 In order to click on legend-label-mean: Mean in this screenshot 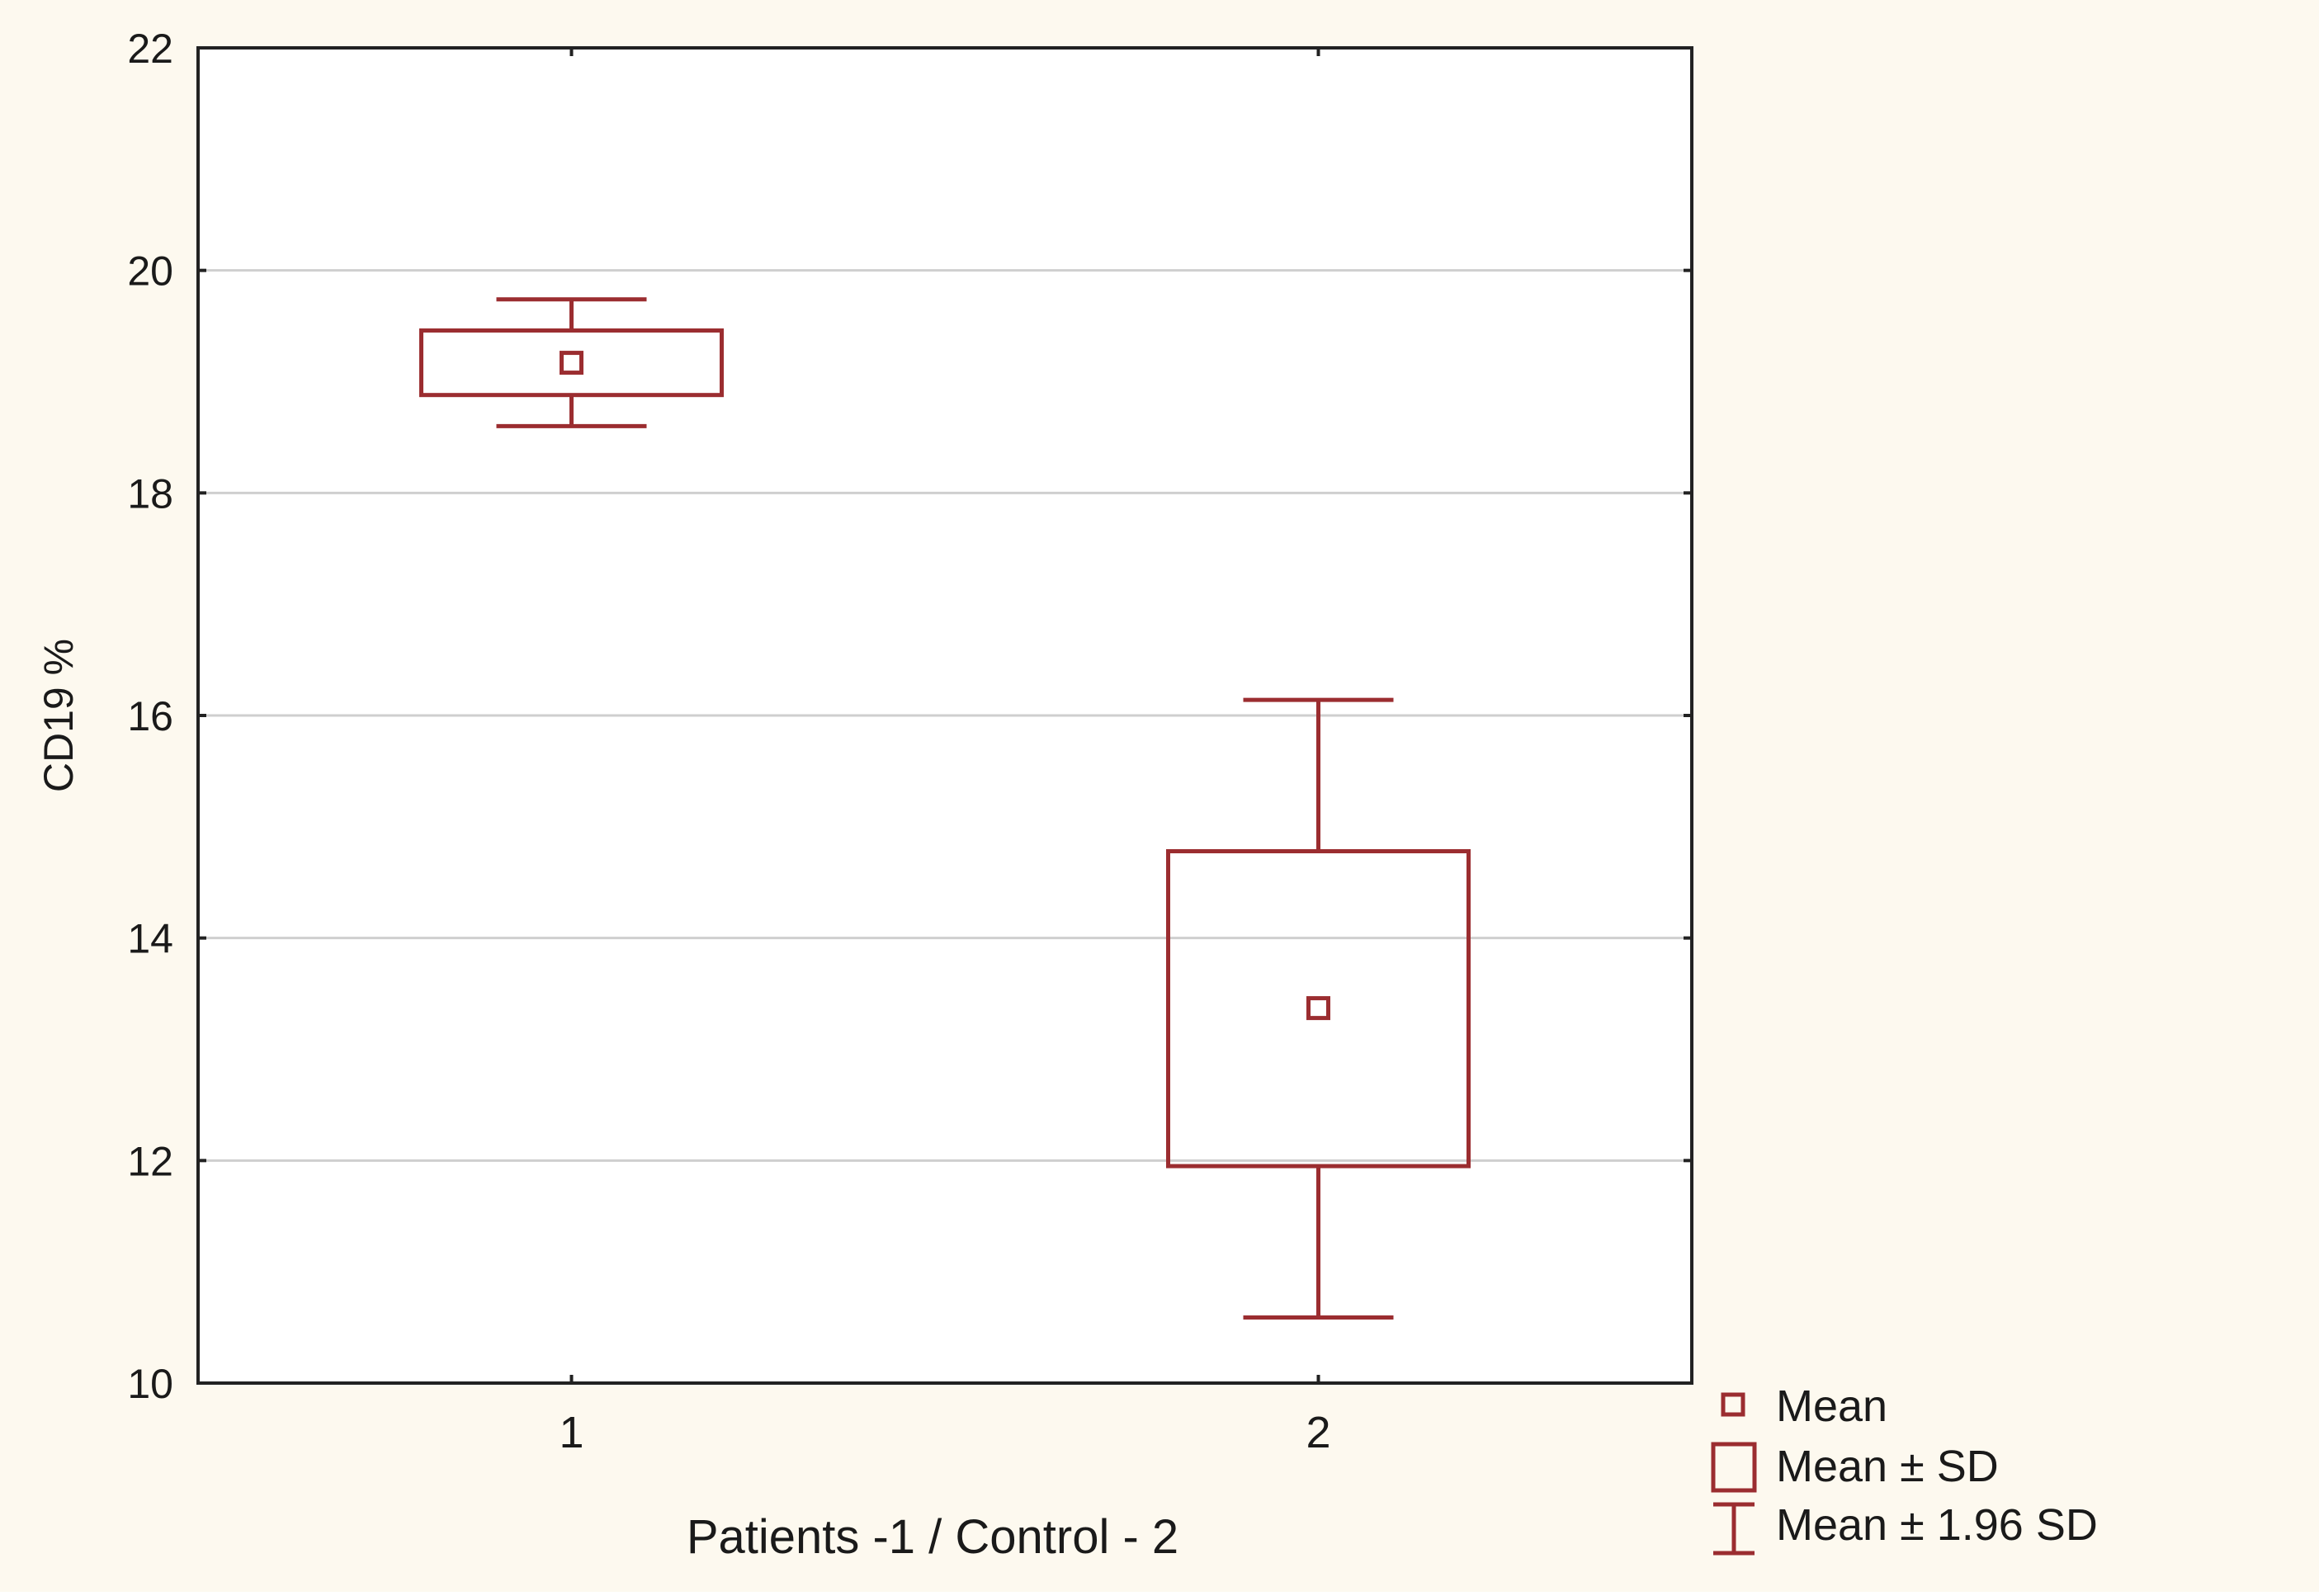, I will do `click(1832, 1406)`.